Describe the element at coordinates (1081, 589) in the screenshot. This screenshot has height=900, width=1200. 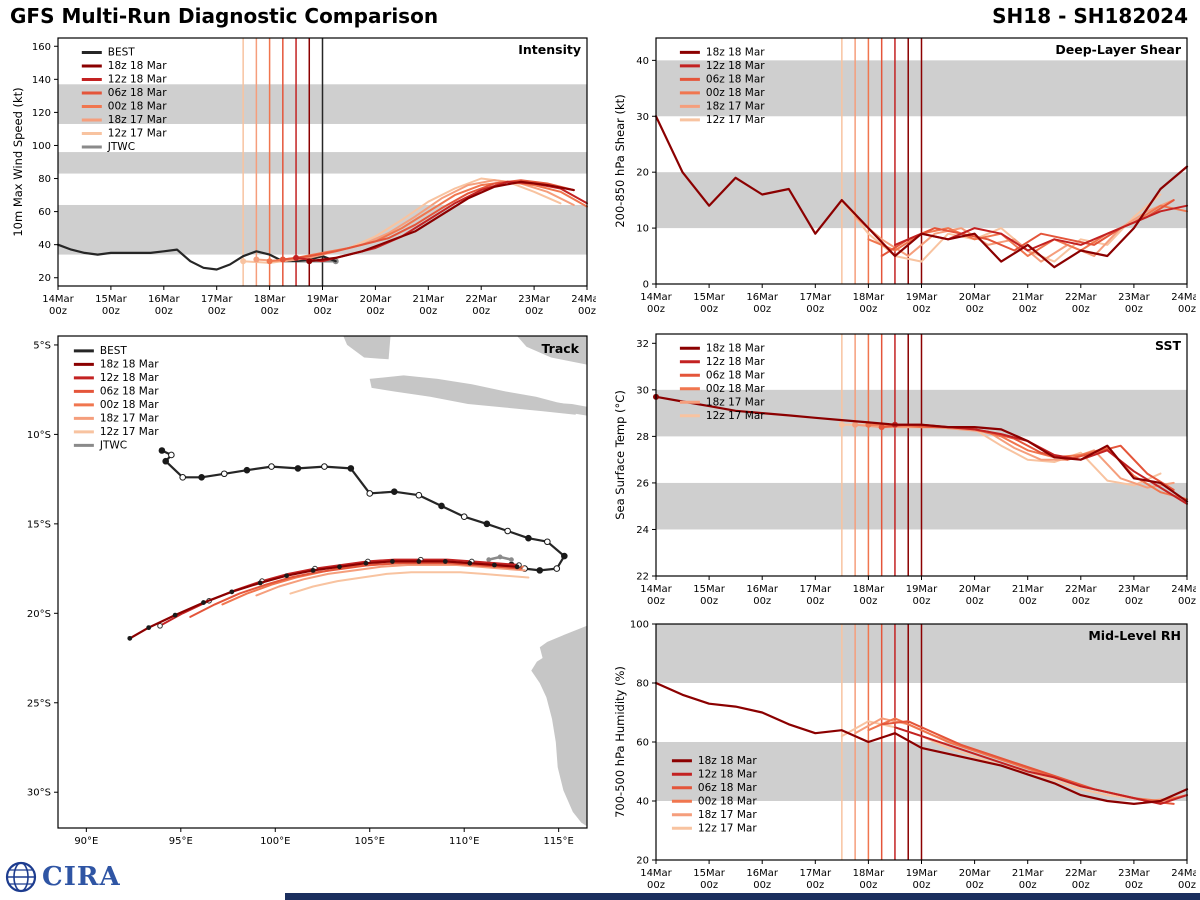
I see `svg-text: 22Mar` at that location.